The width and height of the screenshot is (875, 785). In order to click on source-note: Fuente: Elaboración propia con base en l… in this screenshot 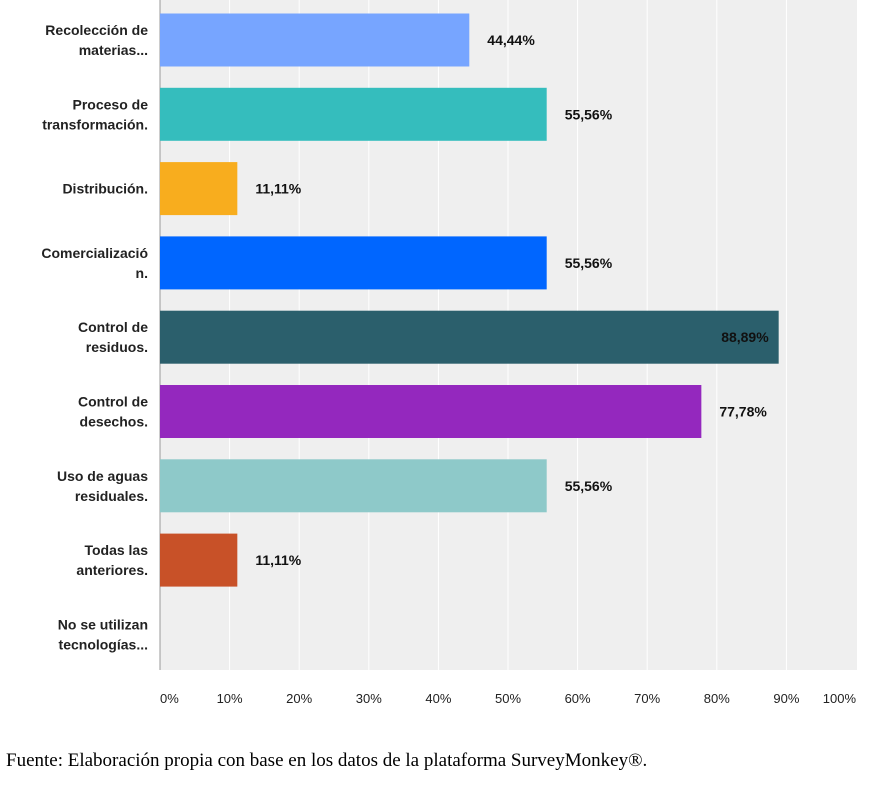, I will do `click(327, 760)`.